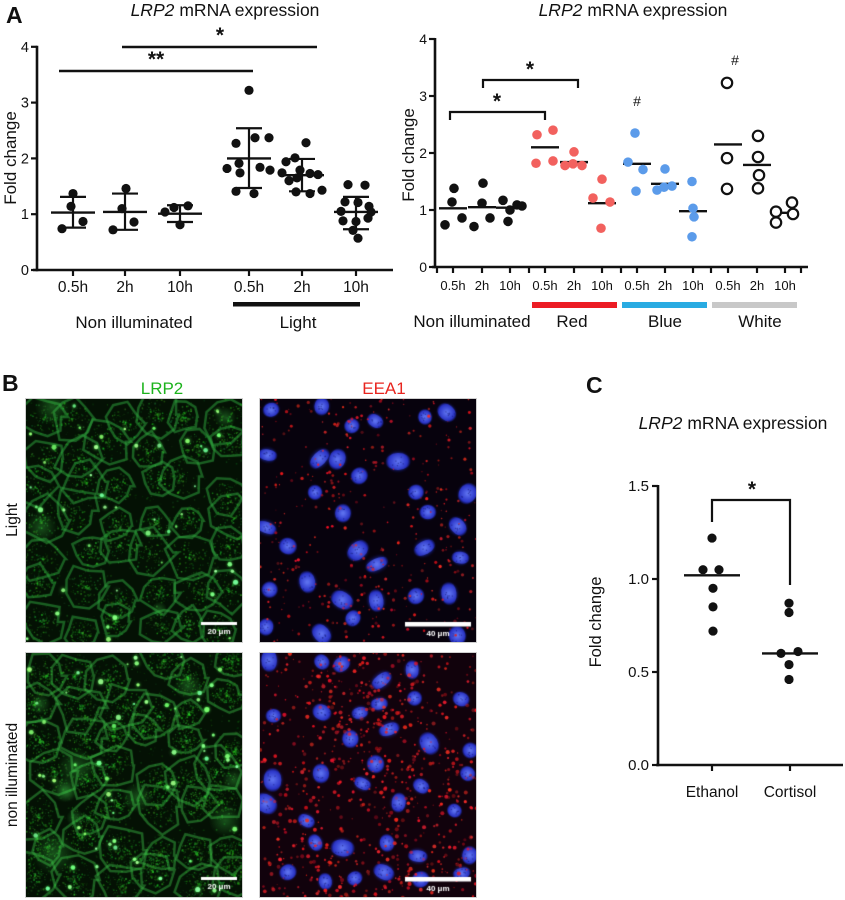  Describe the element at coordinates (638, 672) in the screenshot. I see `y-tick-label: 0.5` at that location.